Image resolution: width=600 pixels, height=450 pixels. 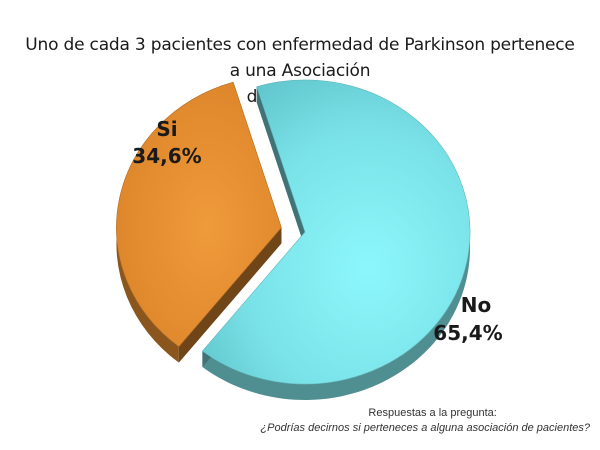 I want to click on slice-value-no: 65,4%, so click(x=467, y=333).